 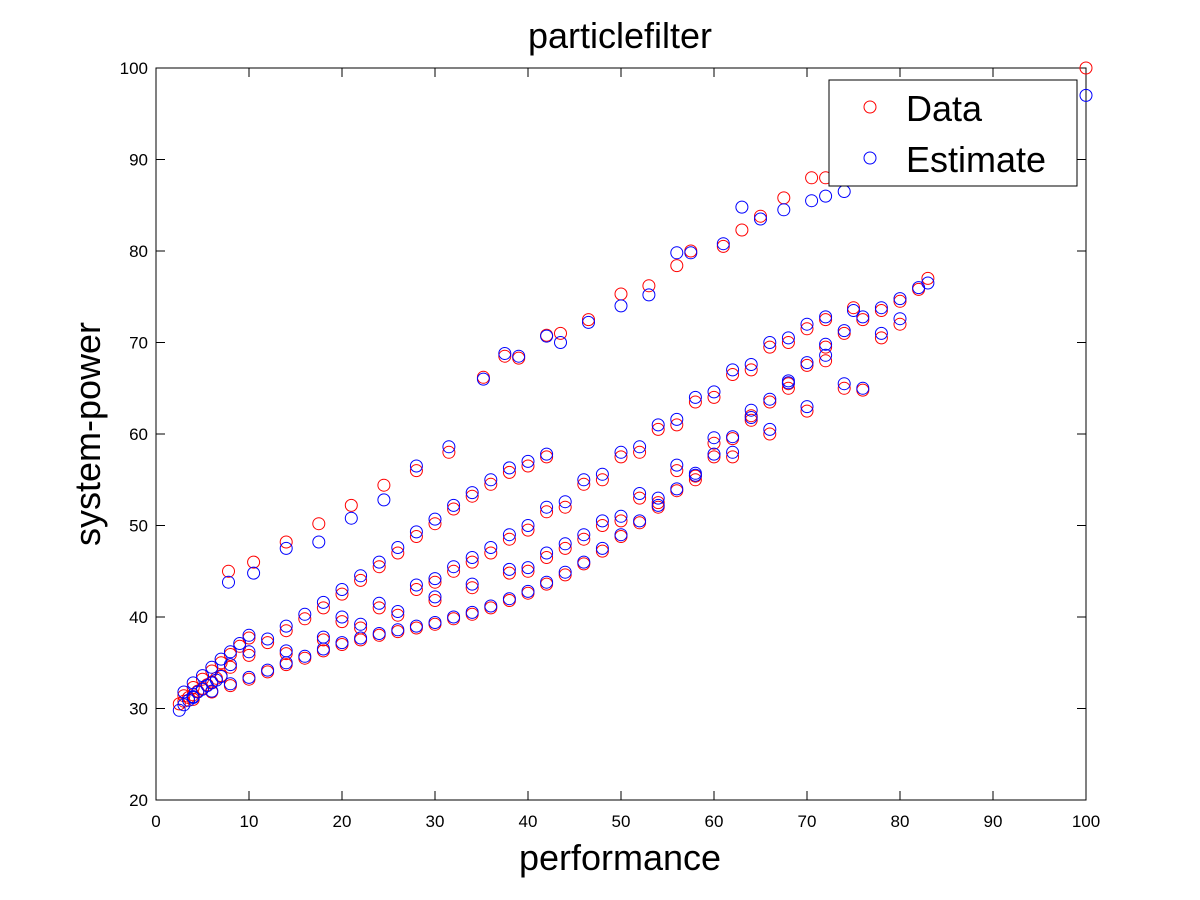 I want to click on x-tick-label: 60, so click(x=714, y=821).